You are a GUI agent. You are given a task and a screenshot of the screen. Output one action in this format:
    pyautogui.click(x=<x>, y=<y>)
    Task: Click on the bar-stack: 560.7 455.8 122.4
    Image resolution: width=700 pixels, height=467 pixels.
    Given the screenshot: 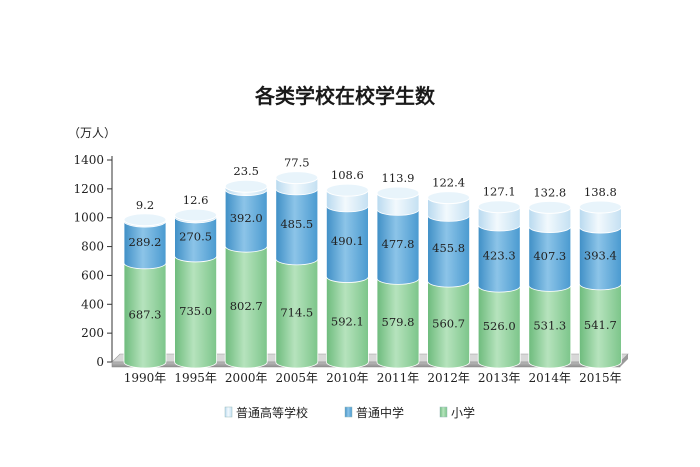 What is the action you would take?
    pyautogui.click(x=449, y=272)
    